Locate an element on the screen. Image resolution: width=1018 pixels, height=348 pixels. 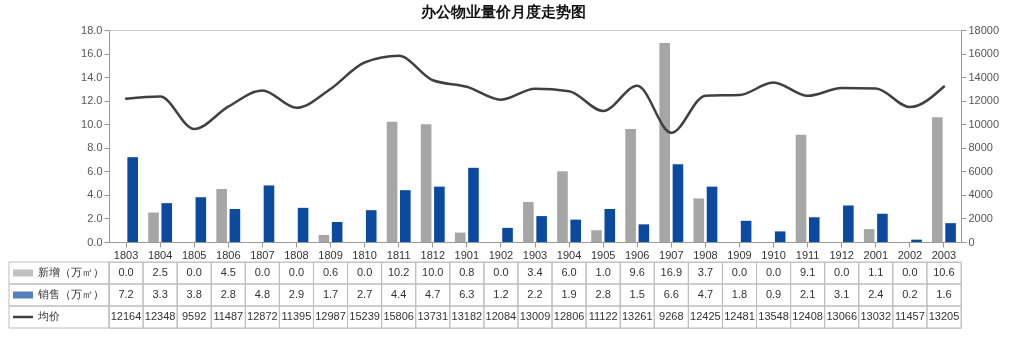
y-tick-label: 16.0 is located at coordinates (92, 53).